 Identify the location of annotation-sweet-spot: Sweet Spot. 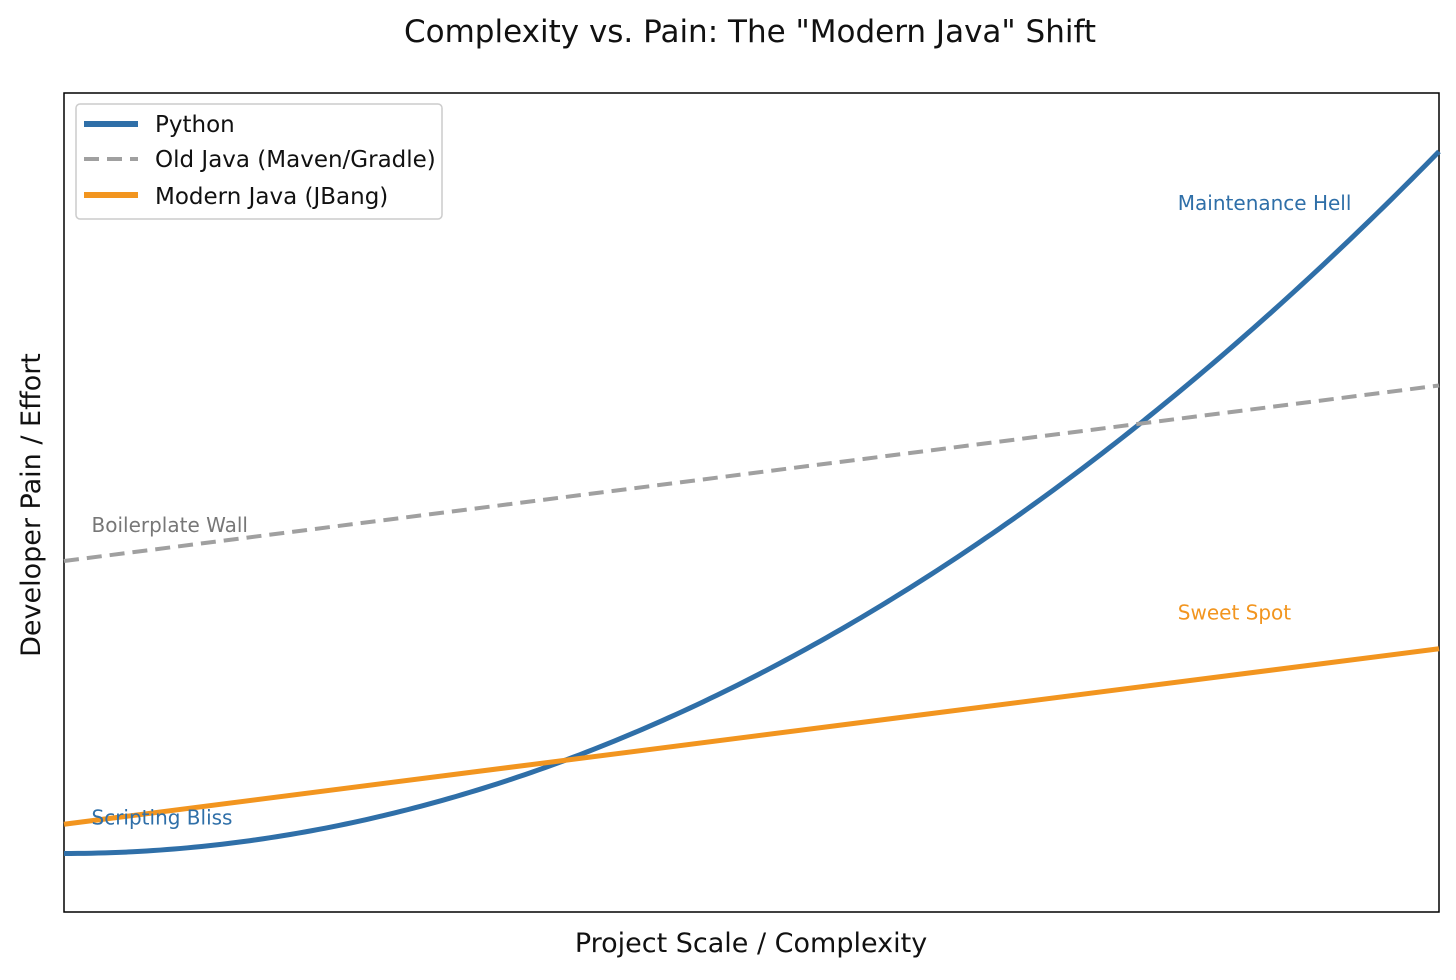
(1234, 613).